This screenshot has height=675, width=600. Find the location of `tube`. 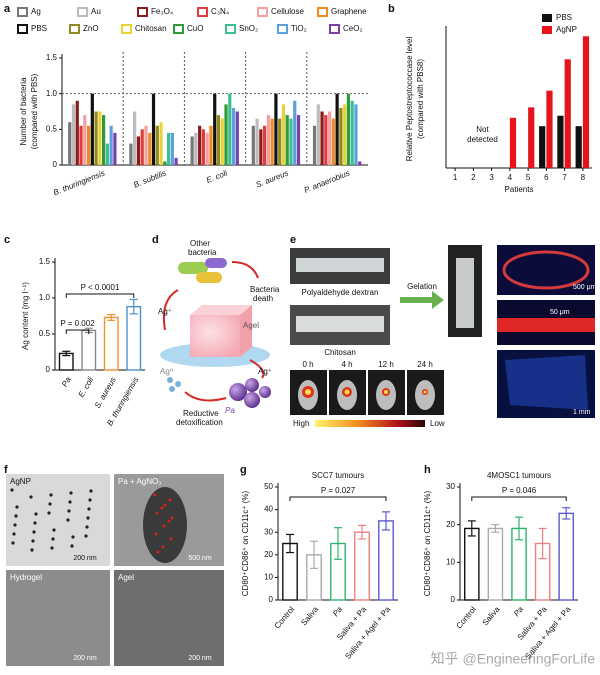

tube is located at coordinates (340, 265).